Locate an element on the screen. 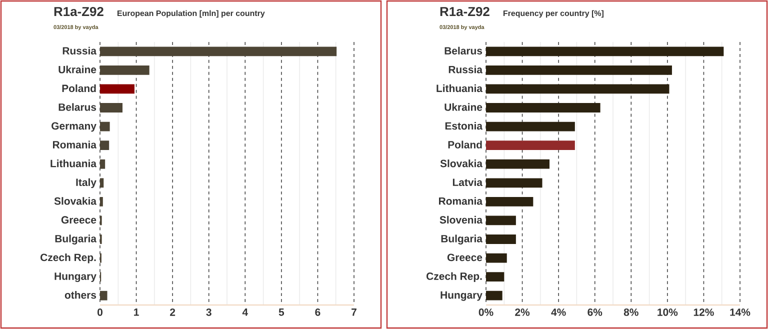  x-tick-label: 0 is located at coordinates (99, 312).